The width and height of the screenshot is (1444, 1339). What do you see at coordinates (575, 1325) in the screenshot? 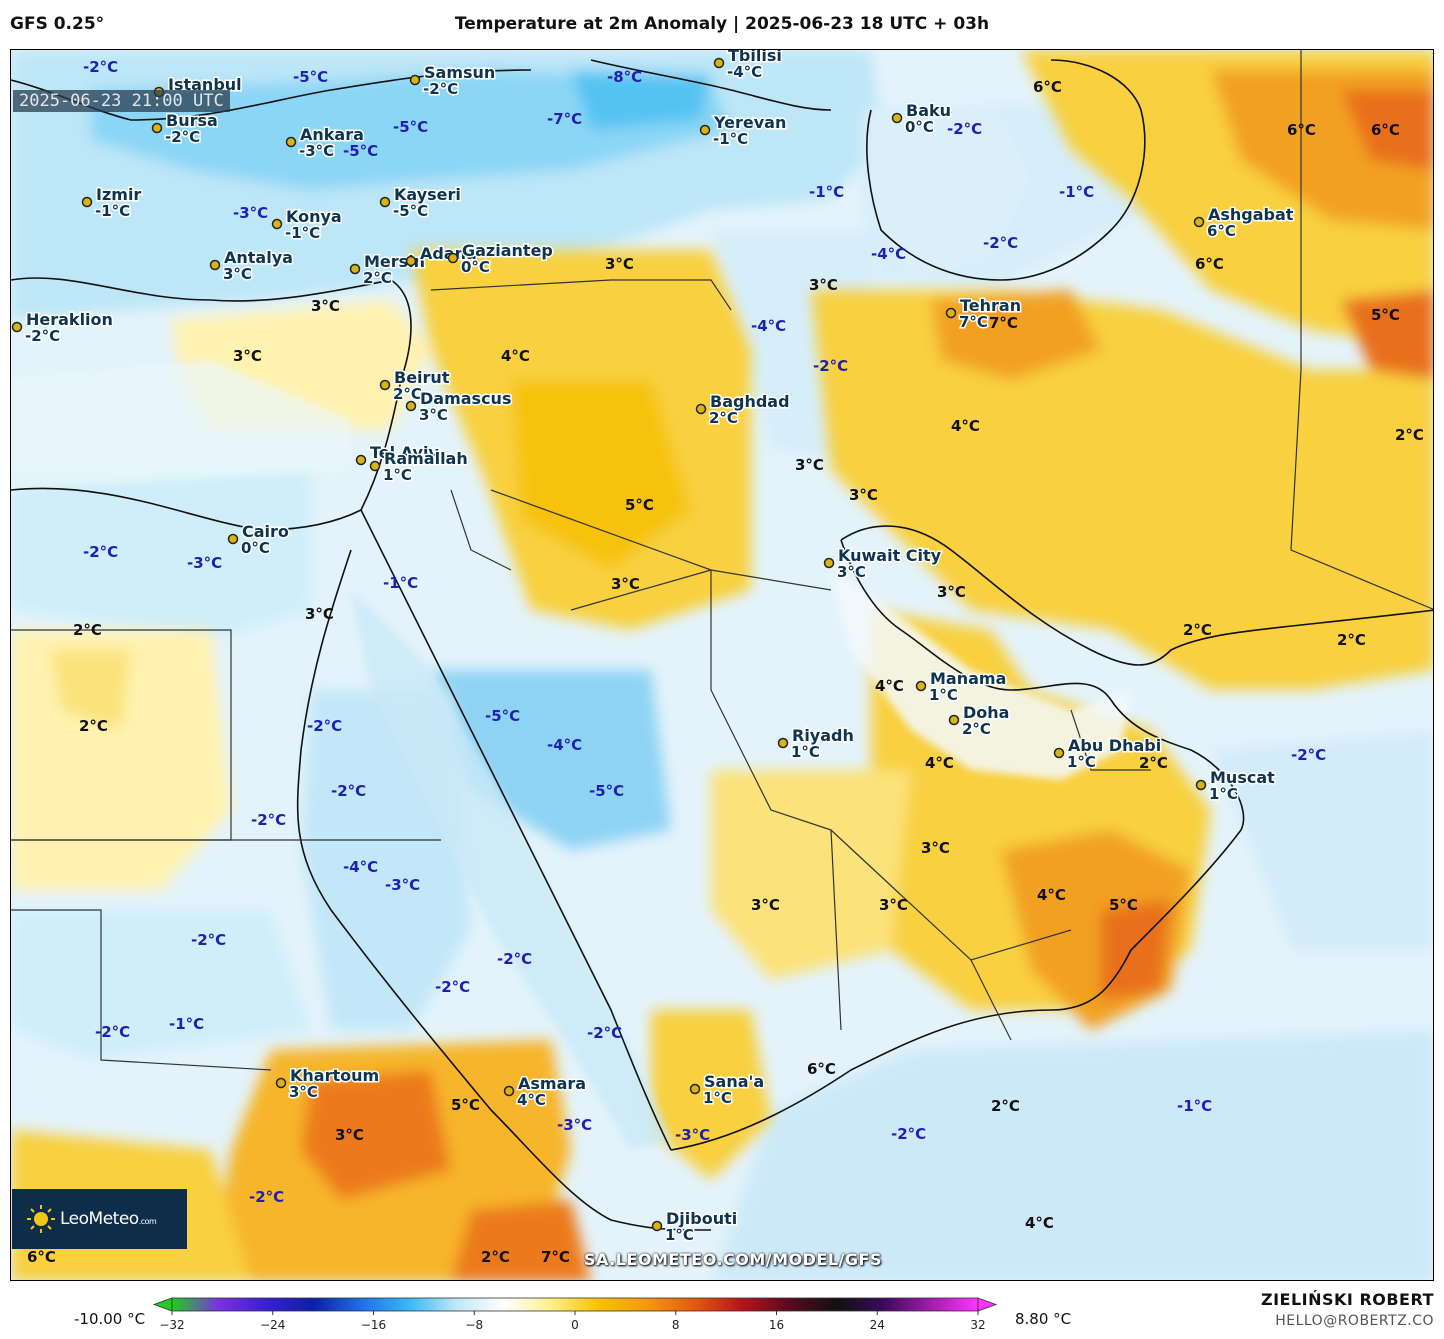
I see `colorbar-tick-label: 0` at bounding box center [575, 1325].